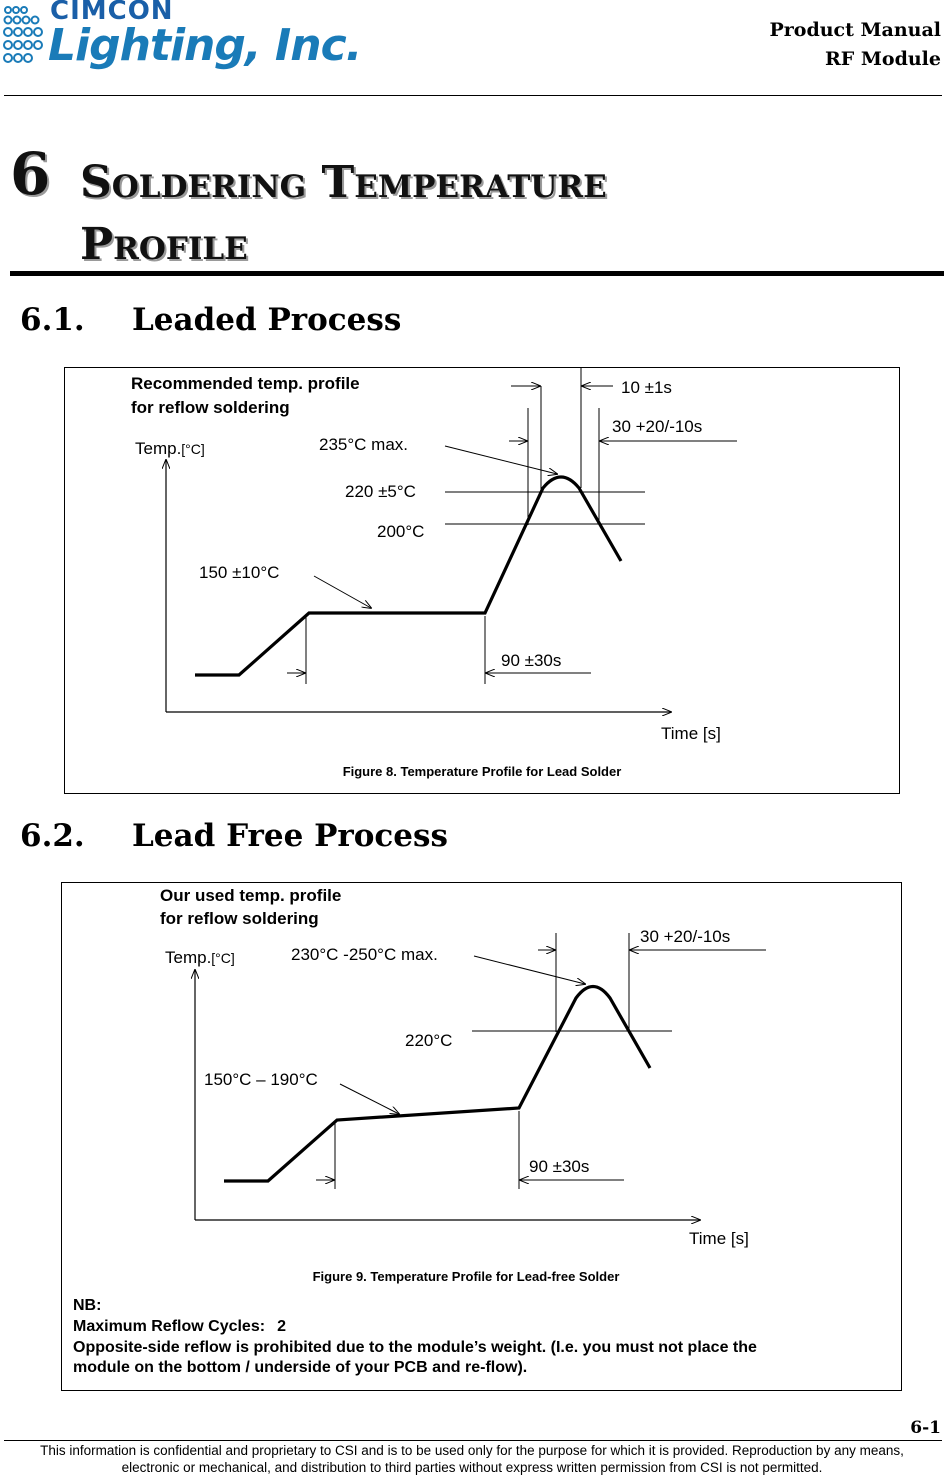 The height and width of the screenshot is (1476, 944). What do you see at coordinates (855, 45) in the screenshot?
I see `header-title: Product Manual RF Module` at bounding box center [855, 45].